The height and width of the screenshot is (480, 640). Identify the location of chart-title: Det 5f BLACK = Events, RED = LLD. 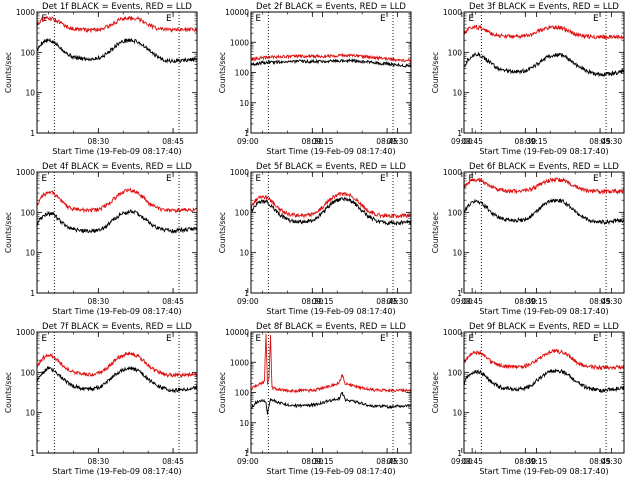
(331, 167).